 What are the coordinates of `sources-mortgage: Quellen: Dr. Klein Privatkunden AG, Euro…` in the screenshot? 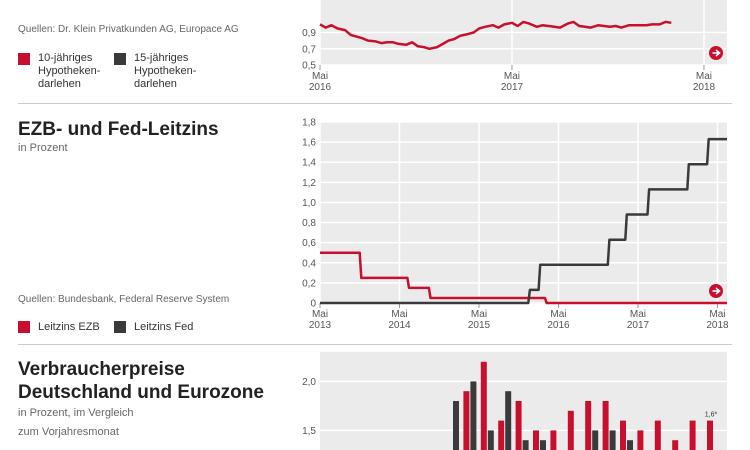 It's located at (128, 29).